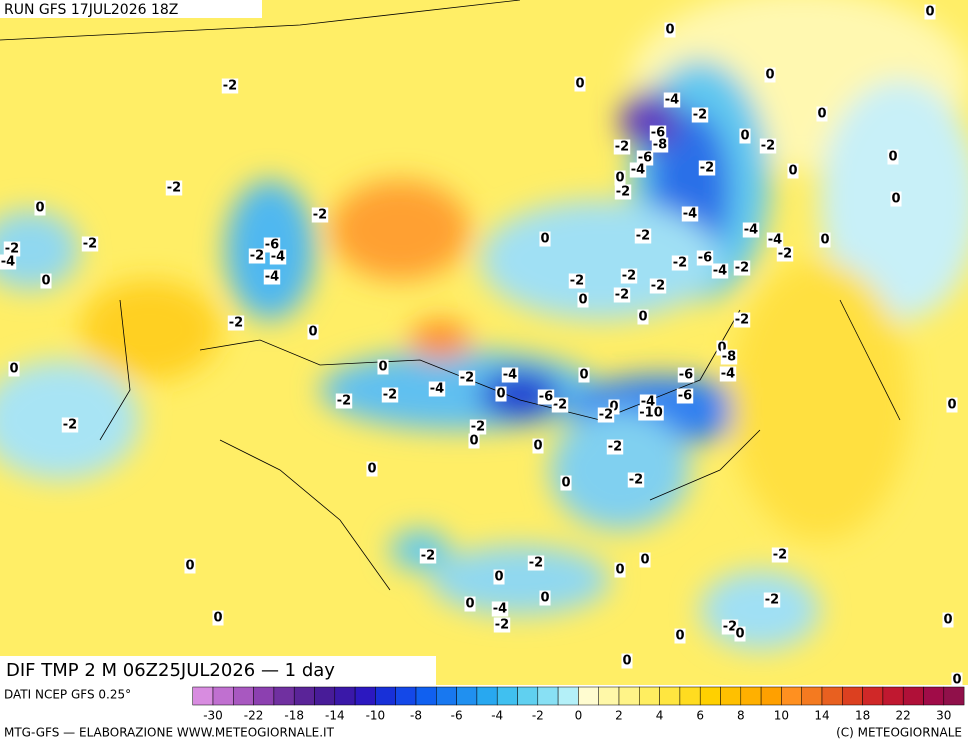 This screenshot has height=745, width=968. I want to click on color-bar-label: 18, so click(862, 716).